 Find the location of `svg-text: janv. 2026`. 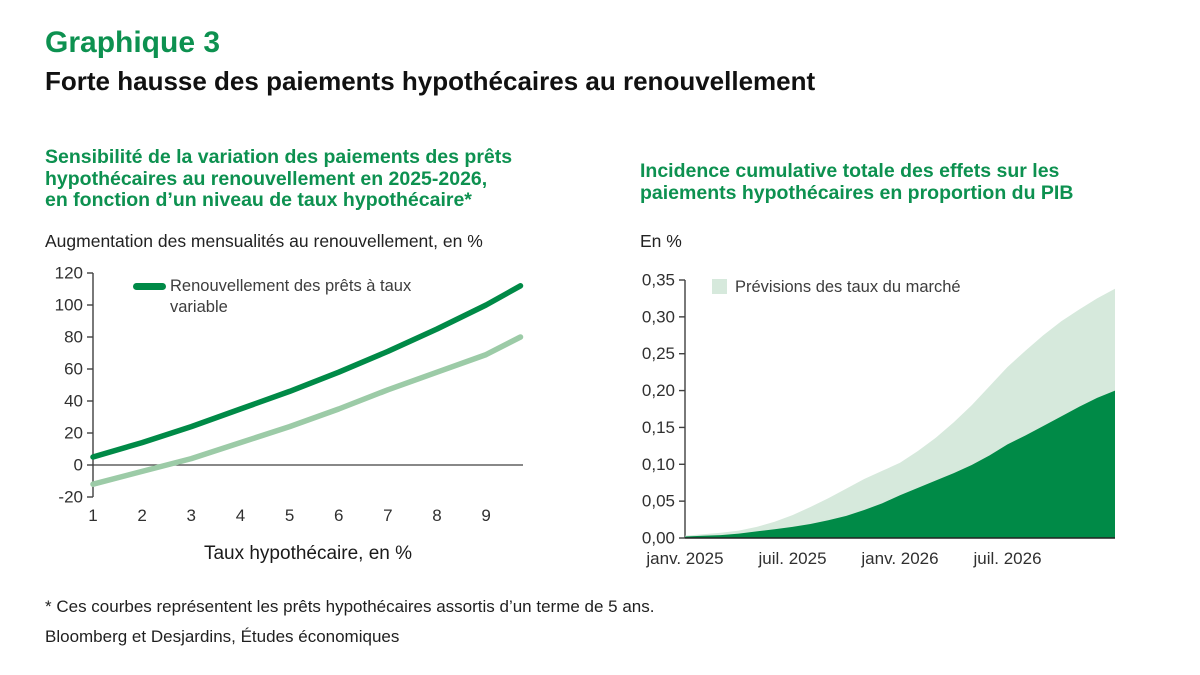

svg-text: janv. 2026 is located at coordinates (899, 558).